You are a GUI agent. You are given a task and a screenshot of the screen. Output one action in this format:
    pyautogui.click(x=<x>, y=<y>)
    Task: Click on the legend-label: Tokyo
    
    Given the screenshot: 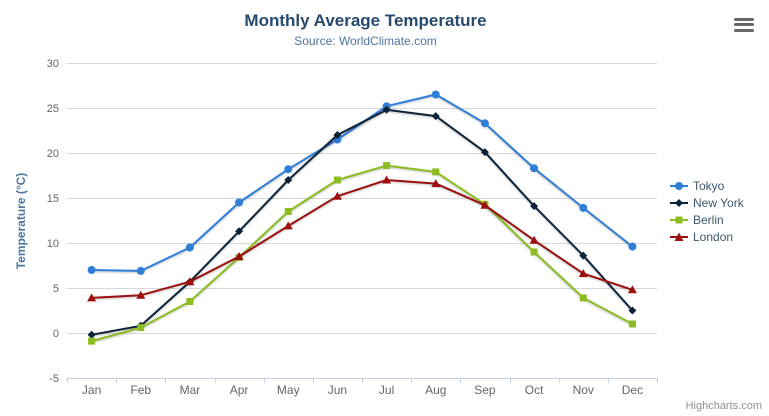 What is the action you would take?
    pyautogui.click(x=709, y=185)
    